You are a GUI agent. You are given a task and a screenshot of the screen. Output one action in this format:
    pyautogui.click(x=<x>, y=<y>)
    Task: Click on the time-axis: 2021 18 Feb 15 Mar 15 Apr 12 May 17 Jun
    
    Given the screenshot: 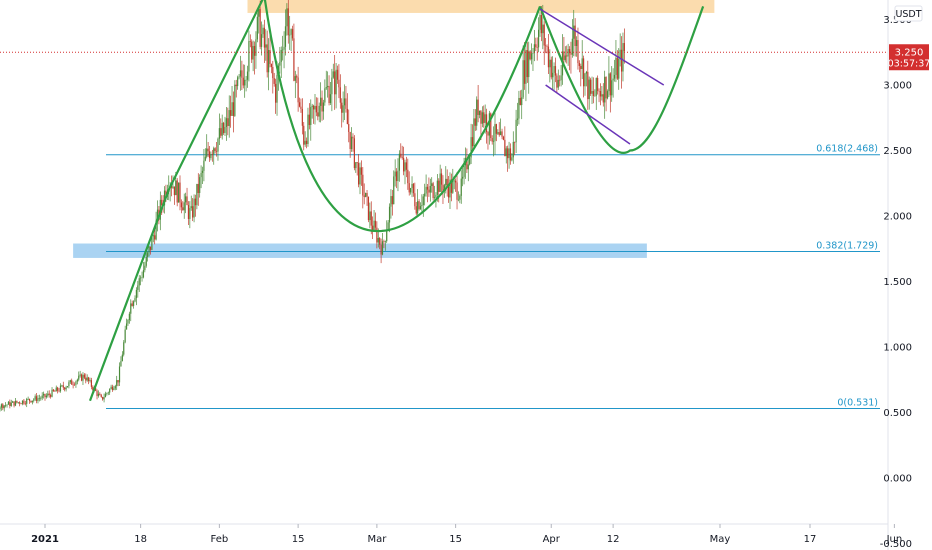 What is the action you would take?
    pyautogui.click(x=466, y=534)
    